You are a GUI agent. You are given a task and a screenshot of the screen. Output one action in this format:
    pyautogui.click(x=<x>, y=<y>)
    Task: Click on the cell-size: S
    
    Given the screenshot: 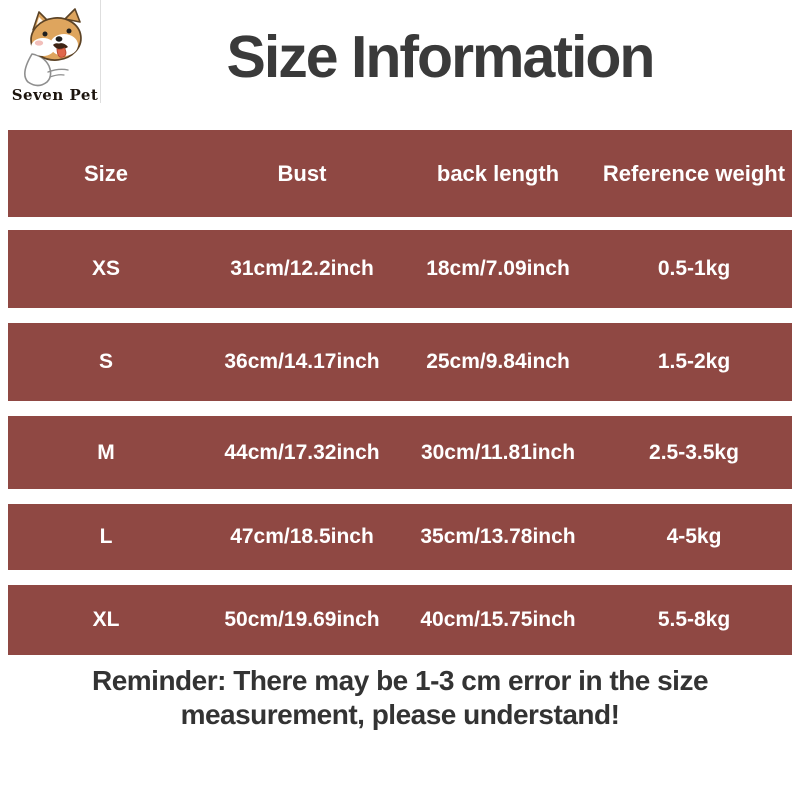 What is the action you would take?
    pyautogui.click(x=105, y=361)
    